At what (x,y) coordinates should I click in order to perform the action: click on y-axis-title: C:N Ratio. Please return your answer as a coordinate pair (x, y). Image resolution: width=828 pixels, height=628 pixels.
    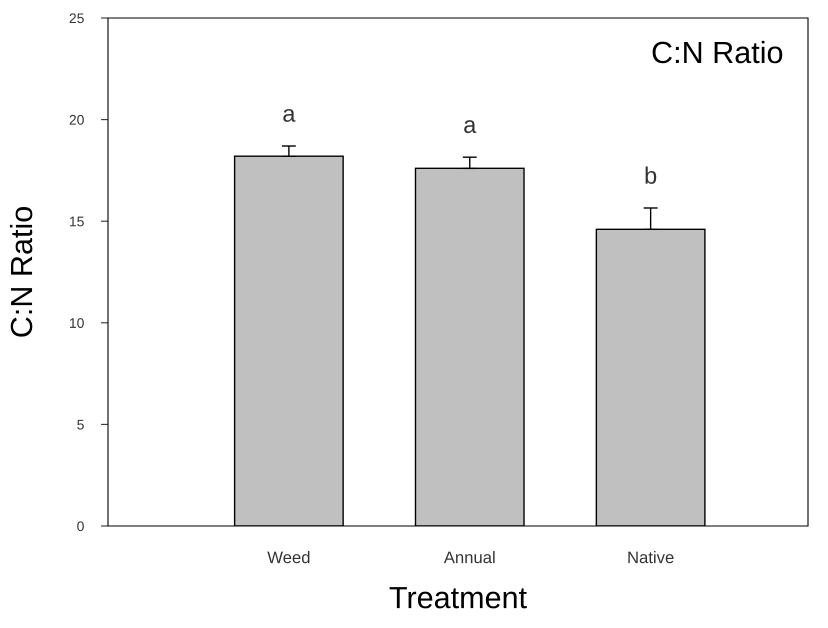
    Looking at the image, I should click on (21, 272).